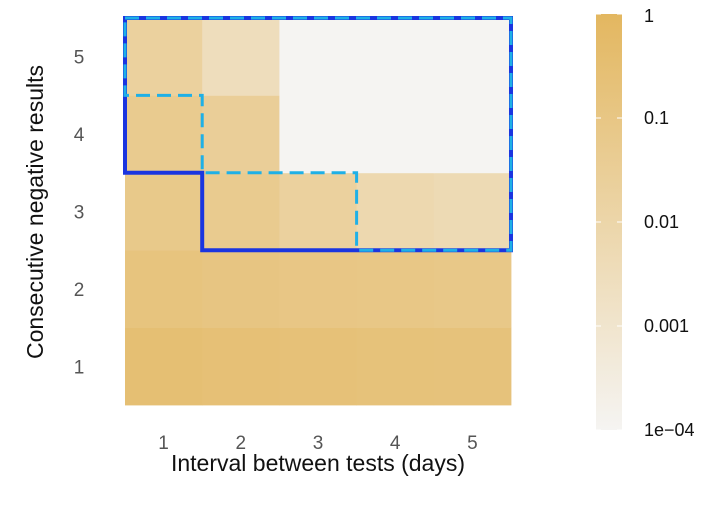 This screenshot has width=714, height=514. What do you see at coordinates (649, 16) in the screenshot?
I see `colorbar-tick-label: 1` at bounding box center [649, 16].